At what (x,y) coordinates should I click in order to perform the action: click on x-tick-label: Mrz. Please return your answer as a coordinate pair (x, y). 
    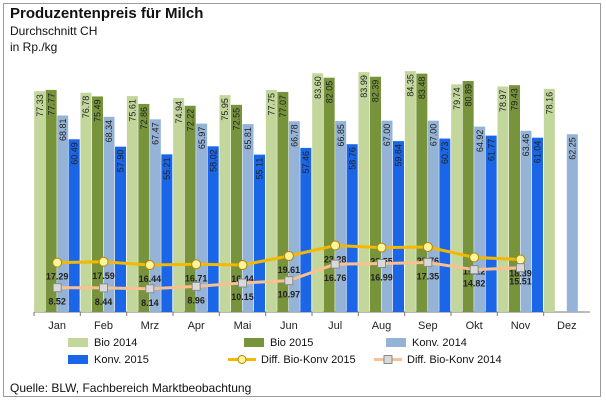
    Looking at the image, I should click on (150, 326).